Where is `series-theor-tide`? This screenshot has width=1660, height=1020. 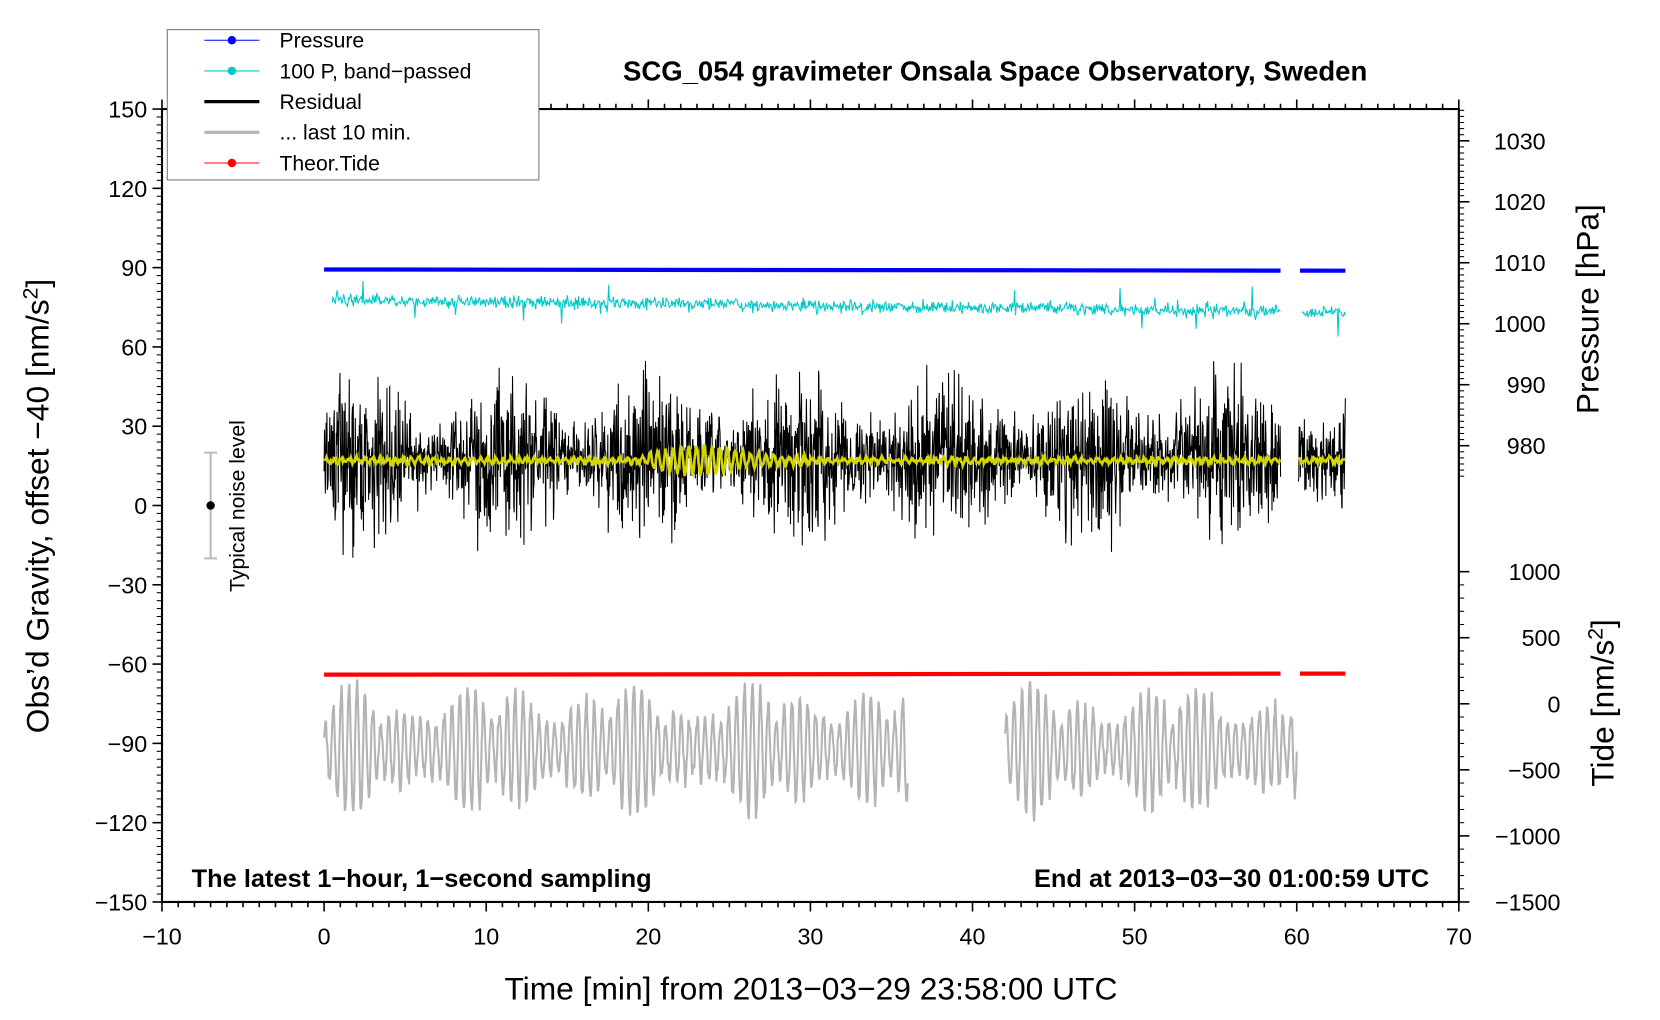
series-theor-tide is located at coordinates (802, 674).